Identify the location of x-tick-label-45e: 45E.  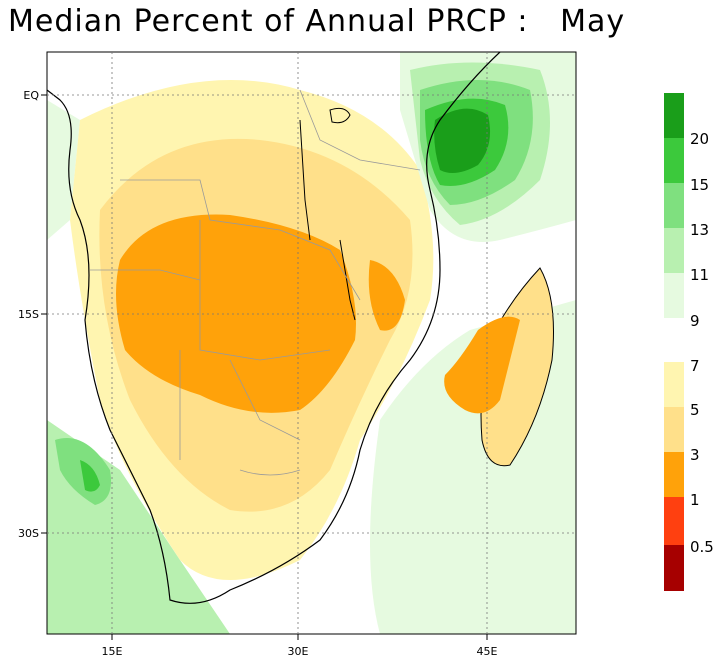
(487, 651).